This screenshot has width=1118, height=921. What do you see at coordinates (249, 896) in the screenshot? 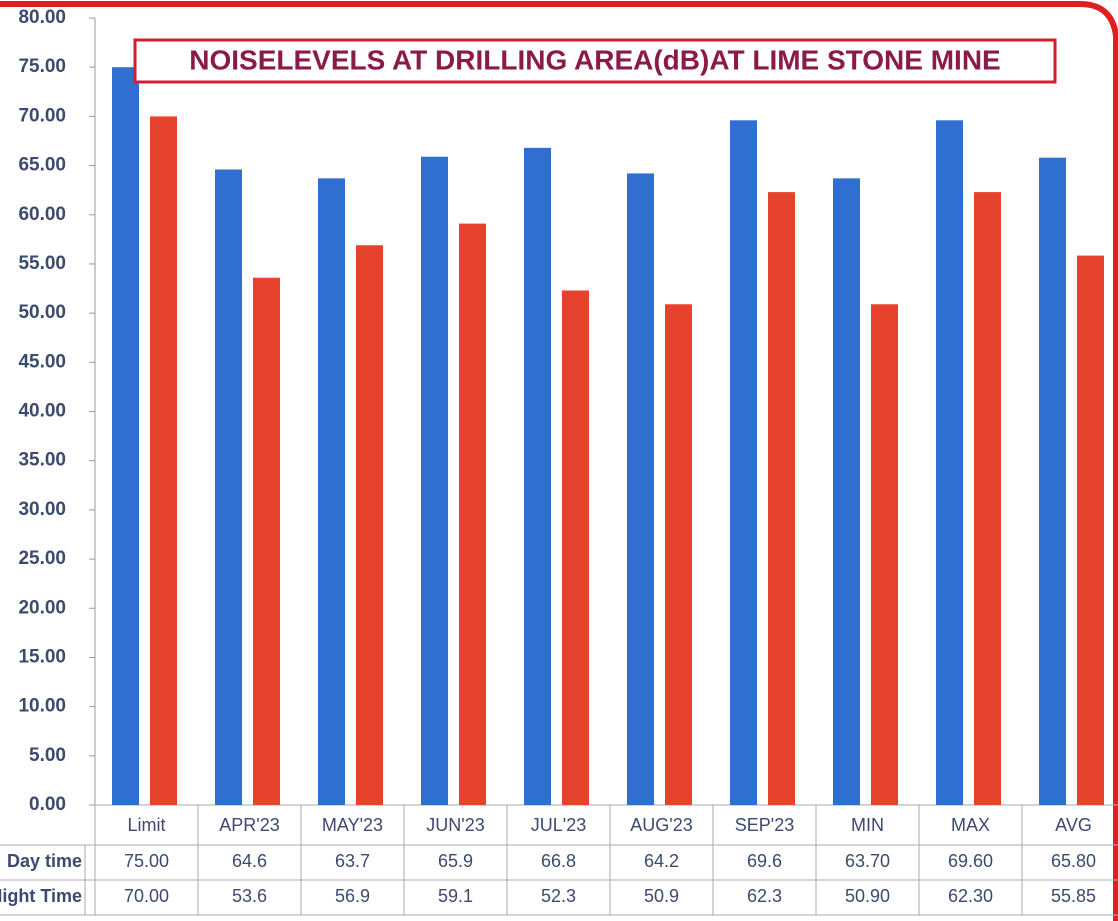
I see `table-value: 53.6` at bounding box center [249, 896].